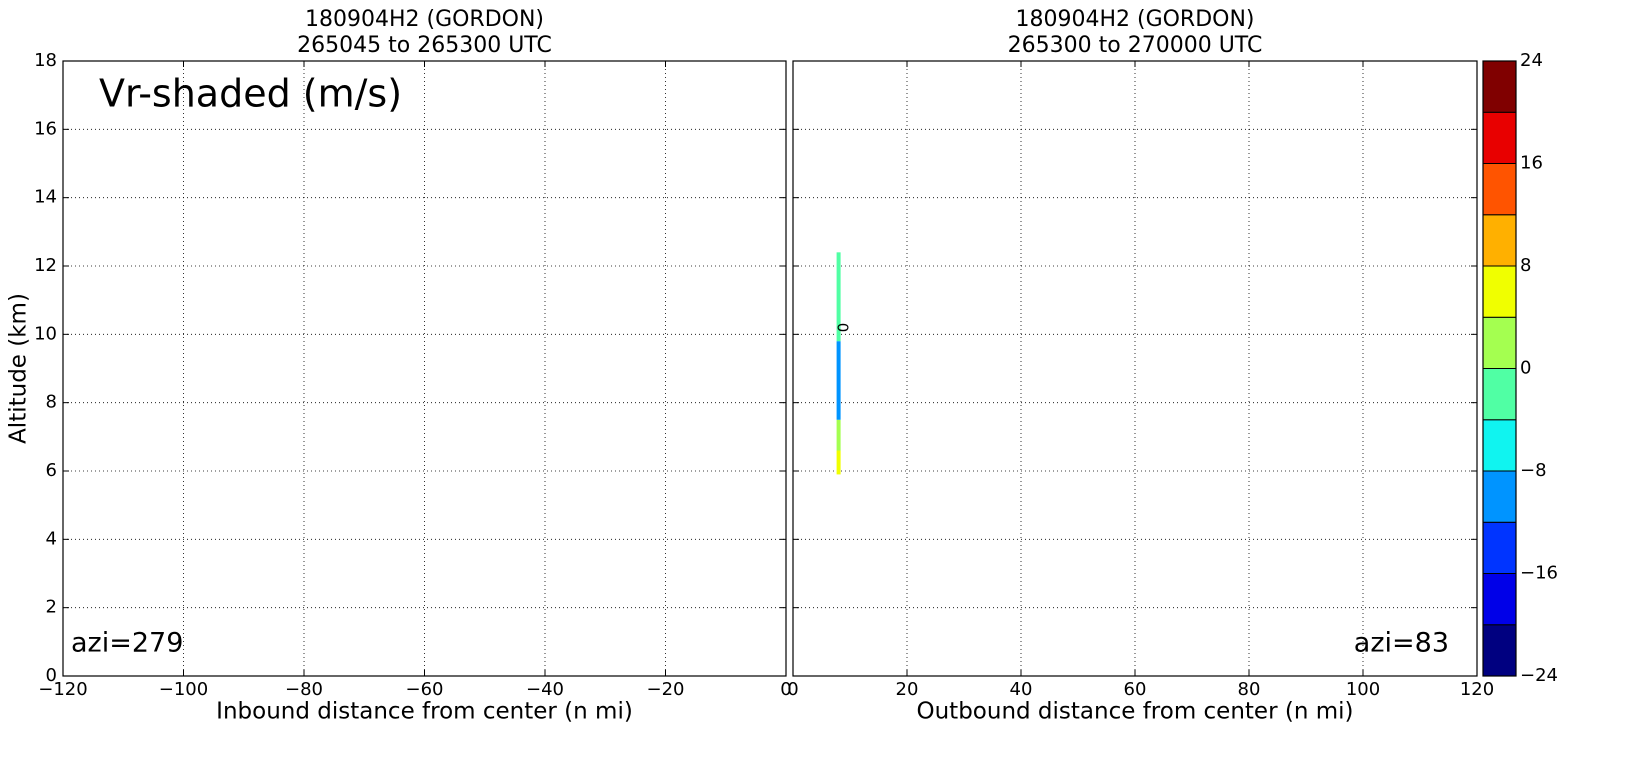 This screenshot has width=1630, height=762. What do you see at coordinates (183, 689) in the screenshot?
I see `x-tick-label: −100` at bounding box center [183, 689].